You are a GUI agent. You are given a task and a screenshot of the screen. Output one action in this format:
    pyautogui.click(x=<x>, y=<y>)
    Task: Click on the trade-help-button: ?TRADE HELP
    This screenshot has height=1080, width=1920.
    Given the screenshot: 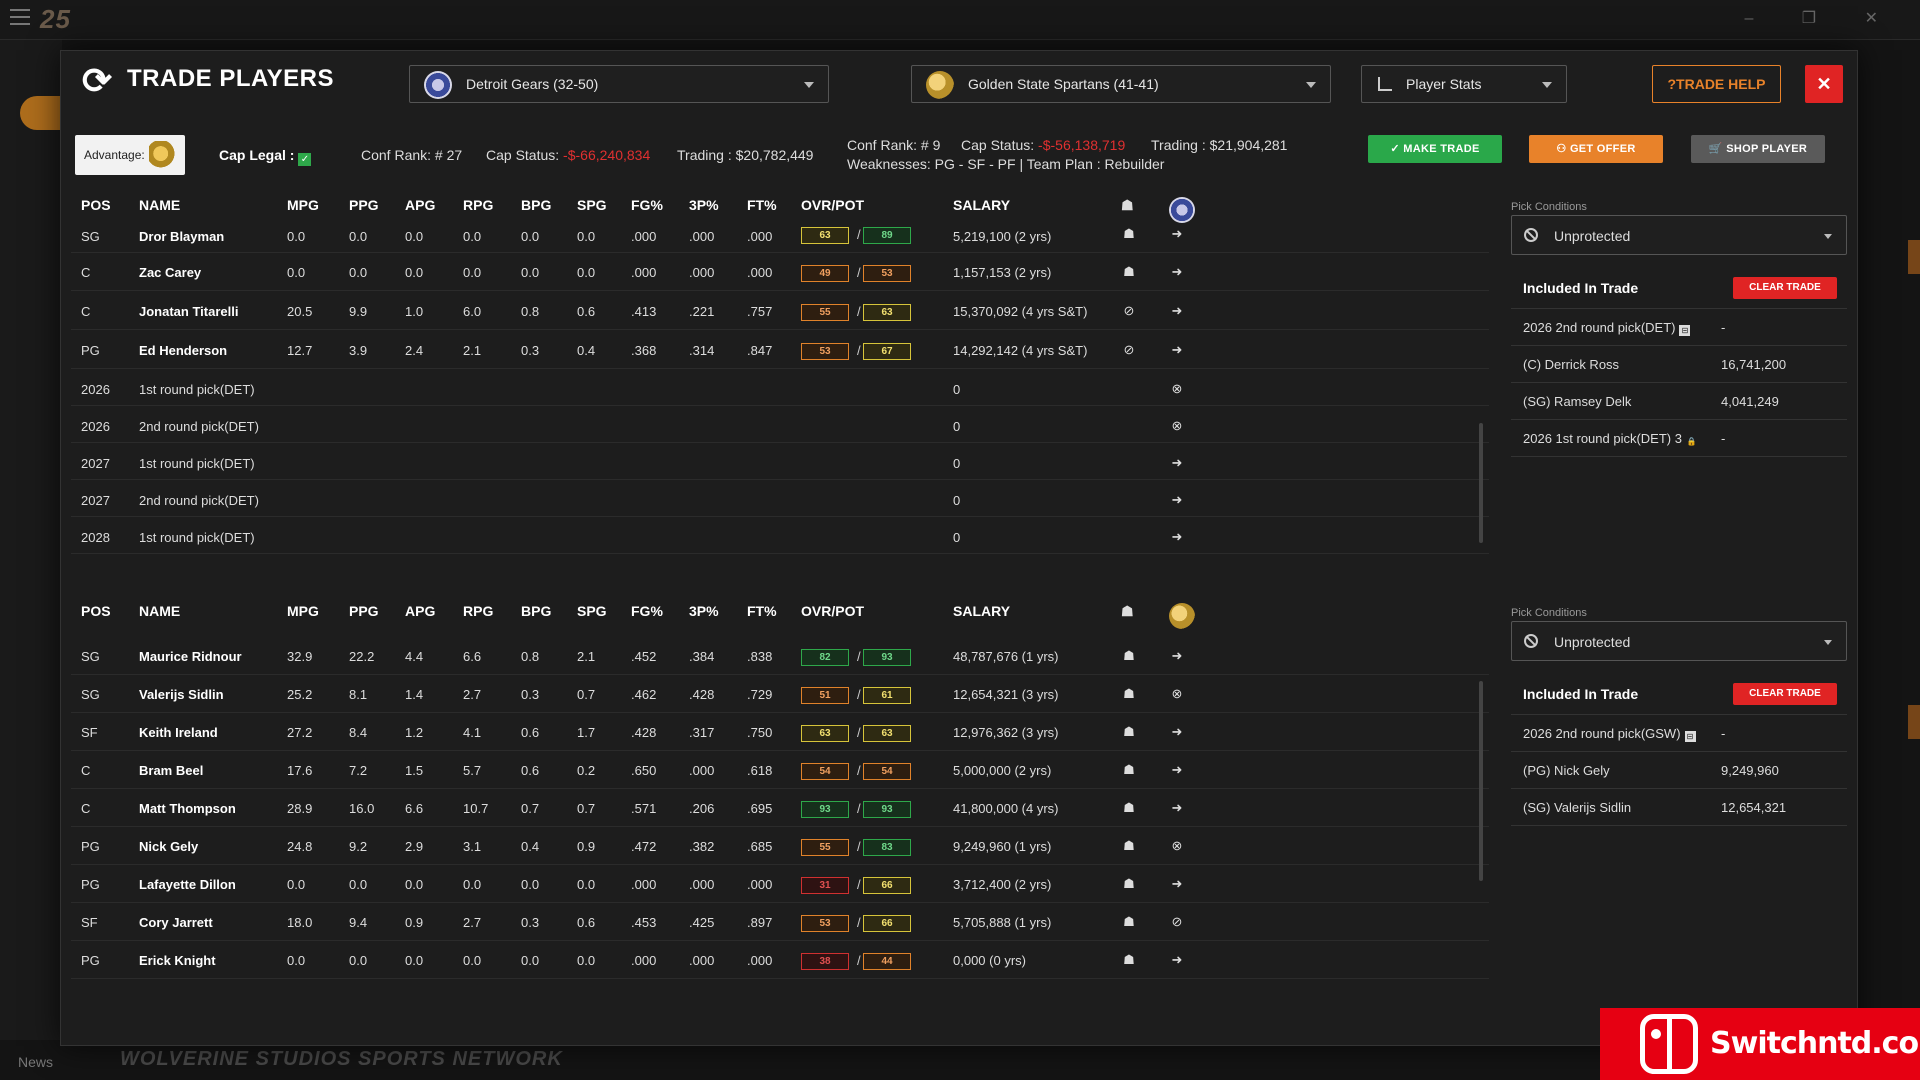 What is the action you would take?
    pyautogui.click(x=1716, y=84)
    